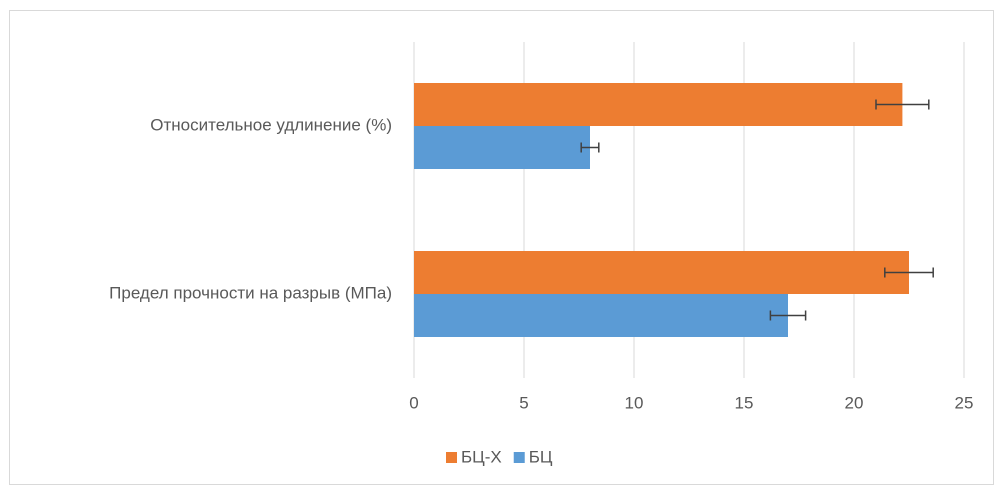 The height and width of the screenshot is (486, 995). What do you see at coordinates (634, 402) in the screenshot?
I see `x-tick-label: 10` at bounding box center [634, 402].